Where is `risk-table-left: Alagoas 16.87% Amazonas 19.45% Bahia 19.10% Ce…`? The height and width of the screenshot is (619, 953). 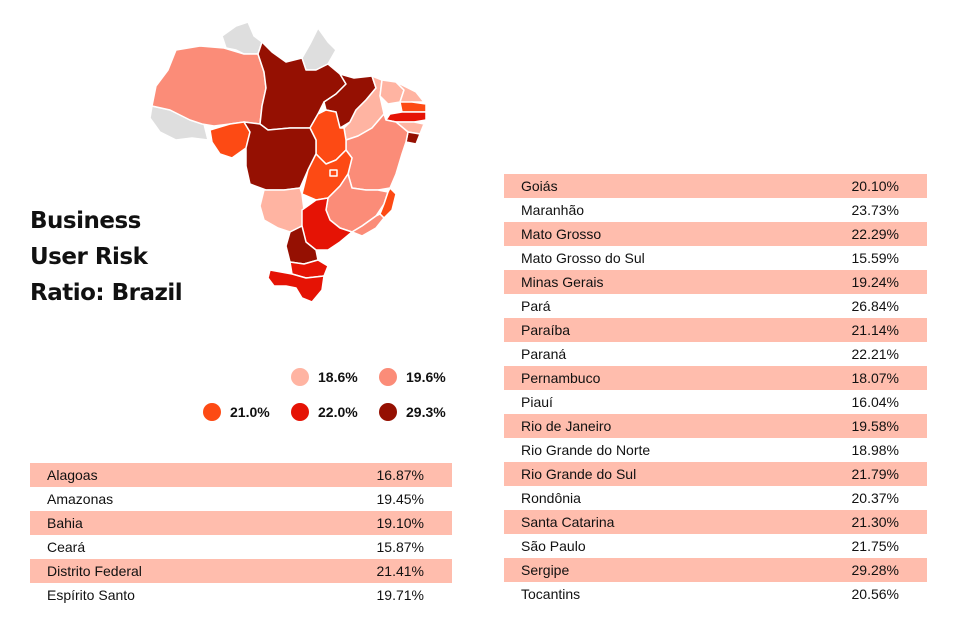 risk-table-left: Alagoas 16.87% Amazonas 19.45% Bahia 19.10% Ce… is located at coordinates (241, 535).